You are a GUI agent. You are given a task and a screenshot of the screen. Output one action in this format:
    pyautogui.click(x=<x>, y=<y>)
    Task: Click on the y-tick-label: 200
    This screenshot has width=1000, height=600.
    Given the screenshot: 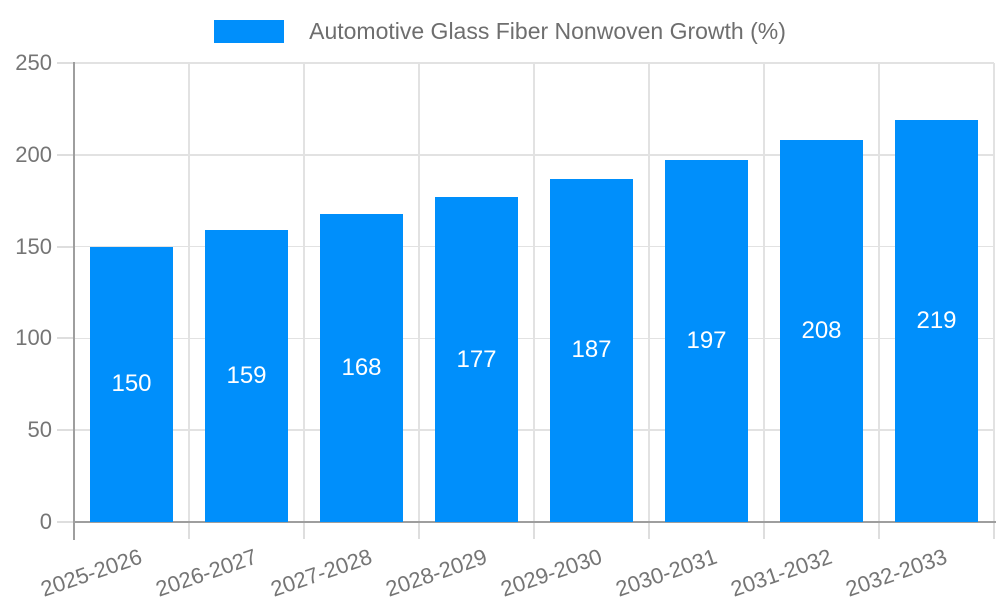 What is the action you would take?
    pyautogui.click(x=33, y=154)
    